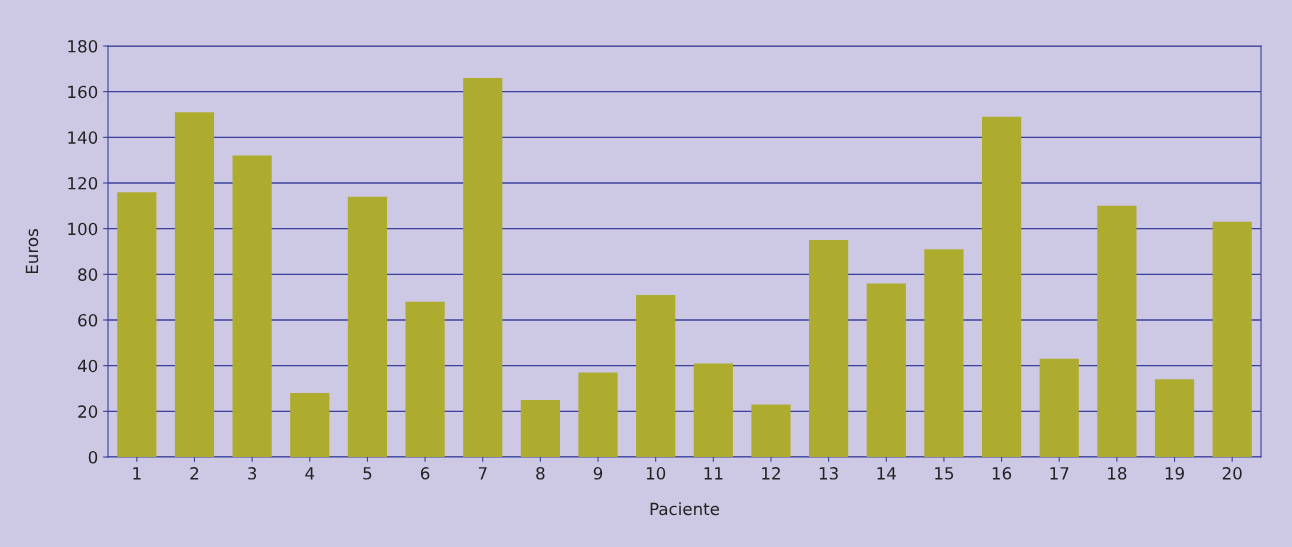 This screenshot has width=1292, height=547. What do you see at coordinates (252, 473) in the screenshot?
I see `x-tick-label: 3` at bounding box center [252, 473].